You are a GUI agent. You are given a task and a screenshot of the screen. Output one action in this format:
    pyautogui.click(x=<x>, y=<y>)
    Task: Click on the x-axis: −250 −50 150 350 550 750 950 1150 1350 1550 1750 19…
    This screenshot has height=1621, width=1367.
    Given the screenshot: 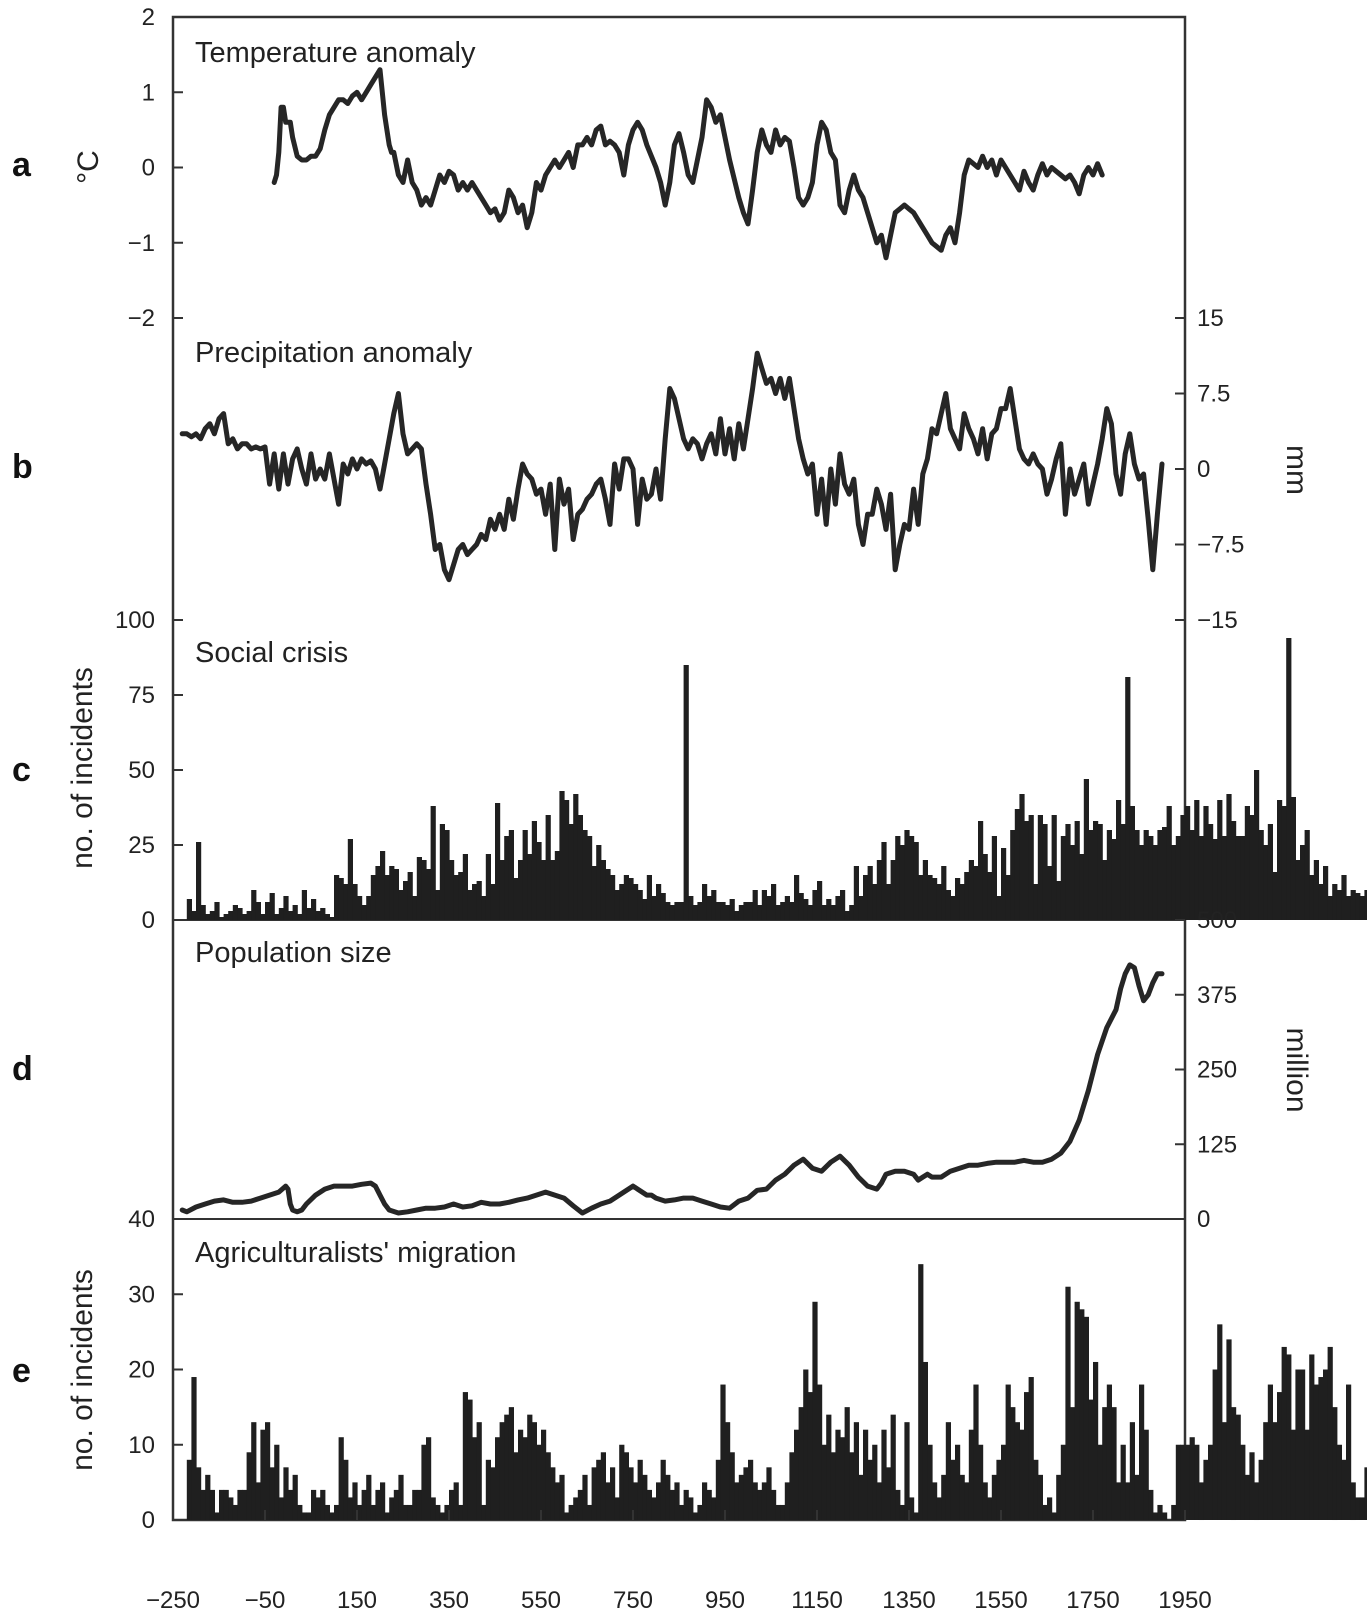 What is the action you would take?
    pyautogui.click(x=679, y=1562)
    